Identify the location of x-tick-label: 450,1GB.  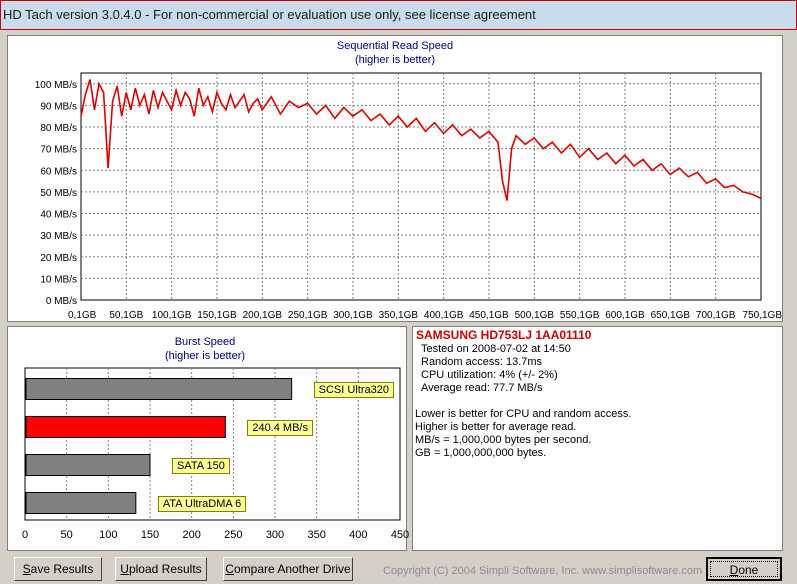
(489, 315).